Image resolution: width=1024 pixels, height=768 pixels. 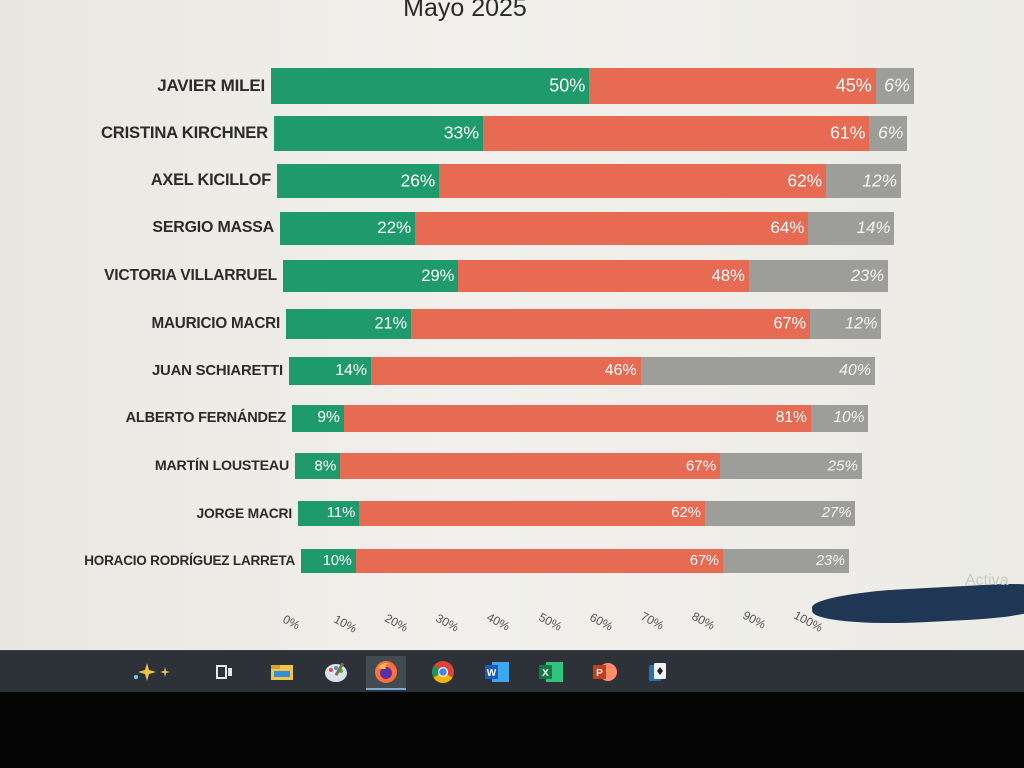 What do you see at coordinates (447, 622) in the screenshot?
I see `x-tick-label: 30%` at bounding box center [447, 622].